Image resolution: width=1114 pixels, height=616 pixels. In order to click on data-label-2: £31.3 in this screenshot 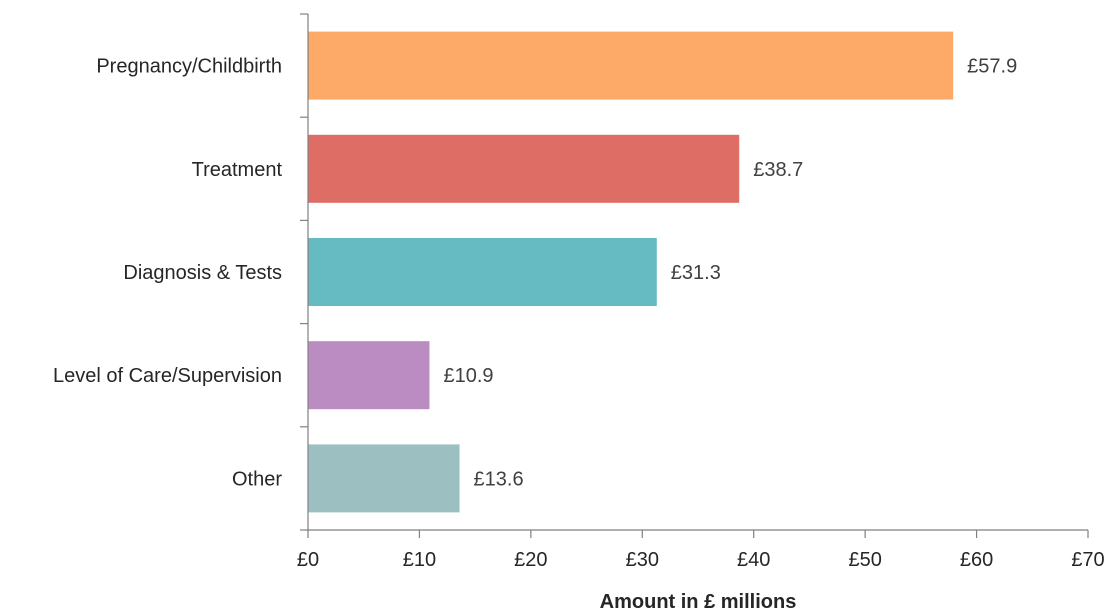, I will do `click(696, 273)`.